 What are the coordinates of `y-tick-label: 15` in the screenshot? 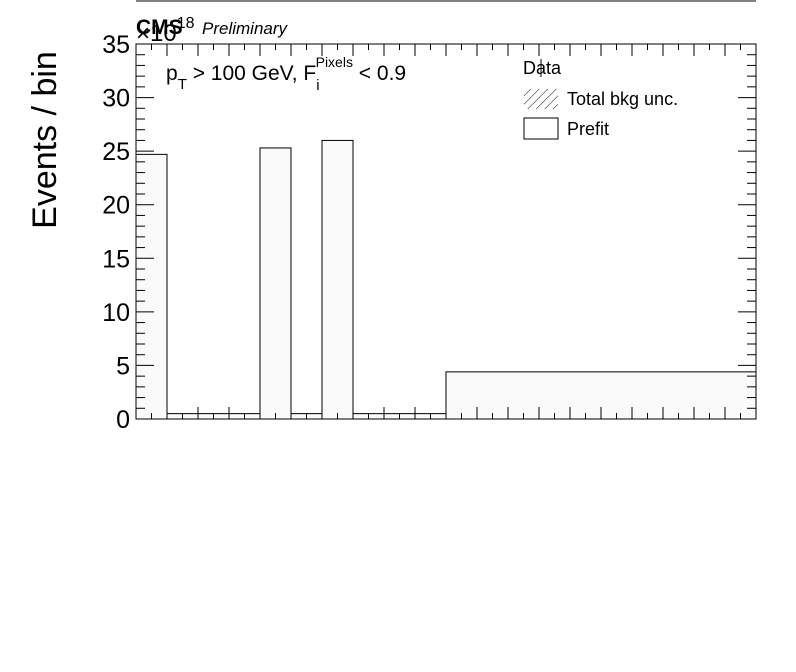 It's located at (116, 259).